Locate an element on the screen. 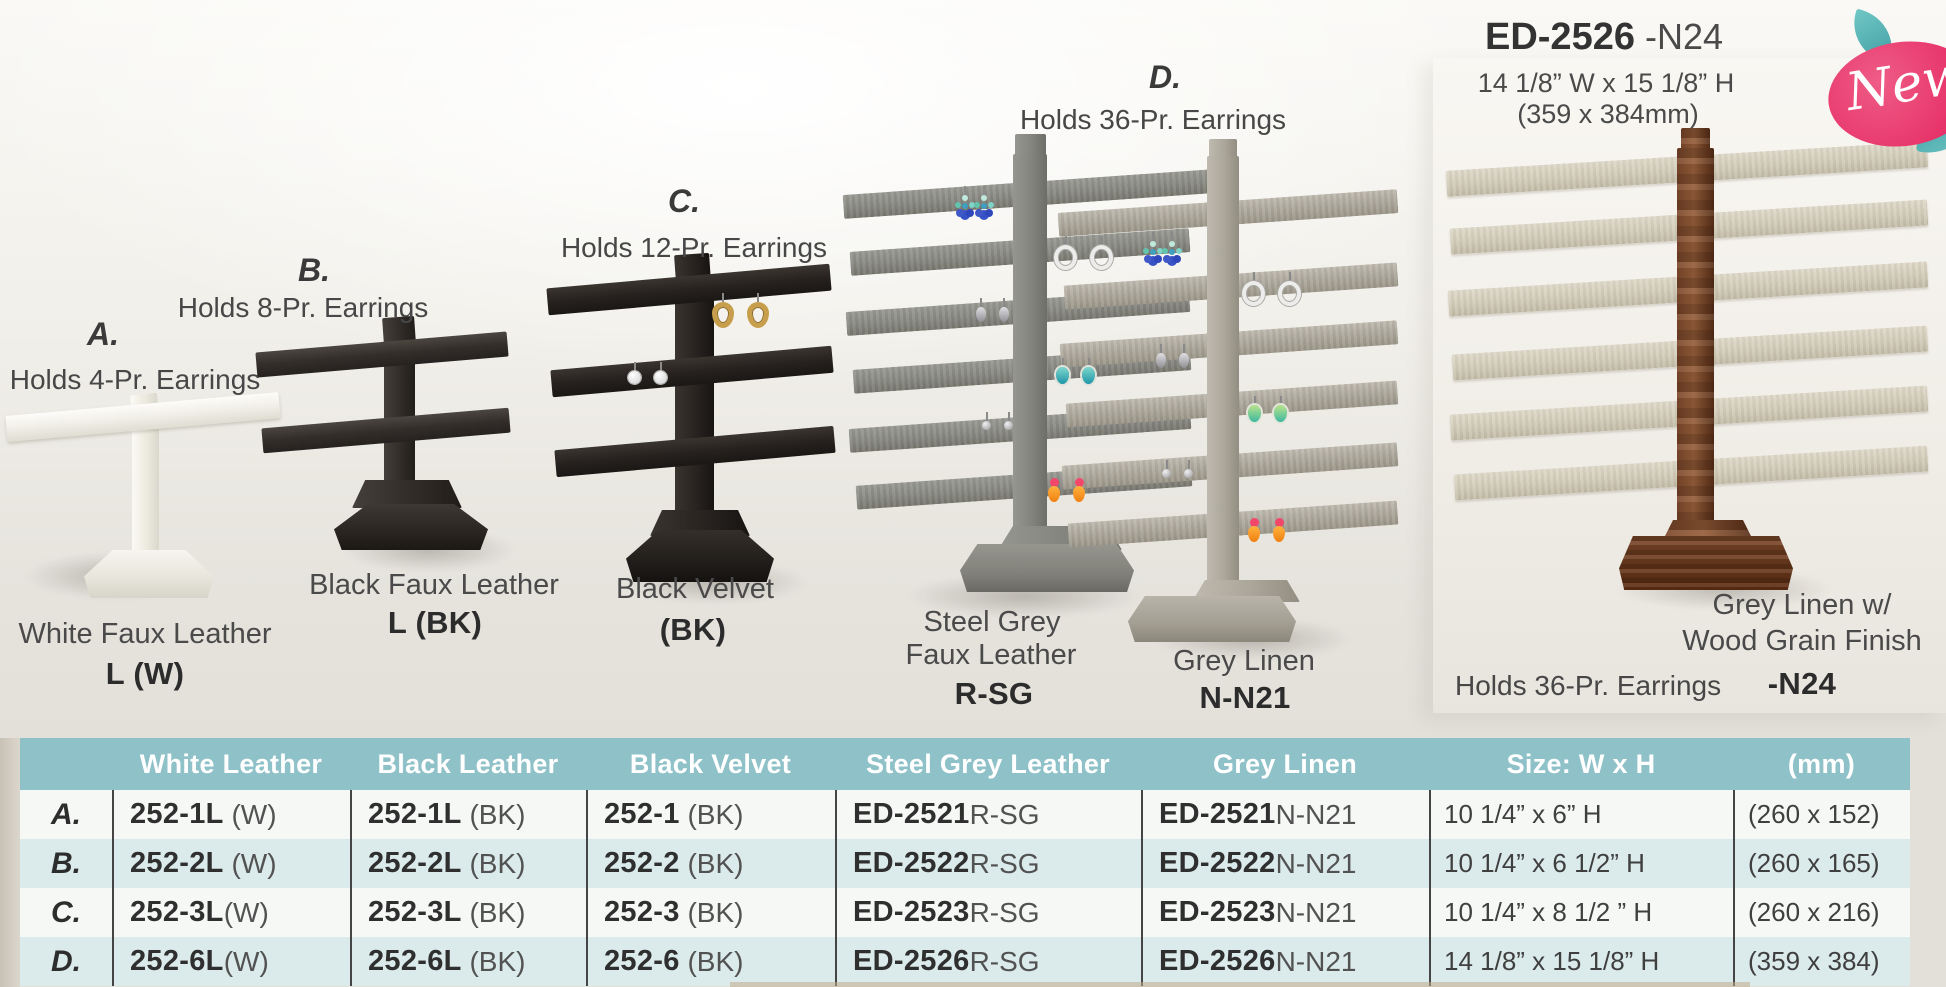  cell-size: 10 1/4” x 6” H is located at coordinates (1581, 814).